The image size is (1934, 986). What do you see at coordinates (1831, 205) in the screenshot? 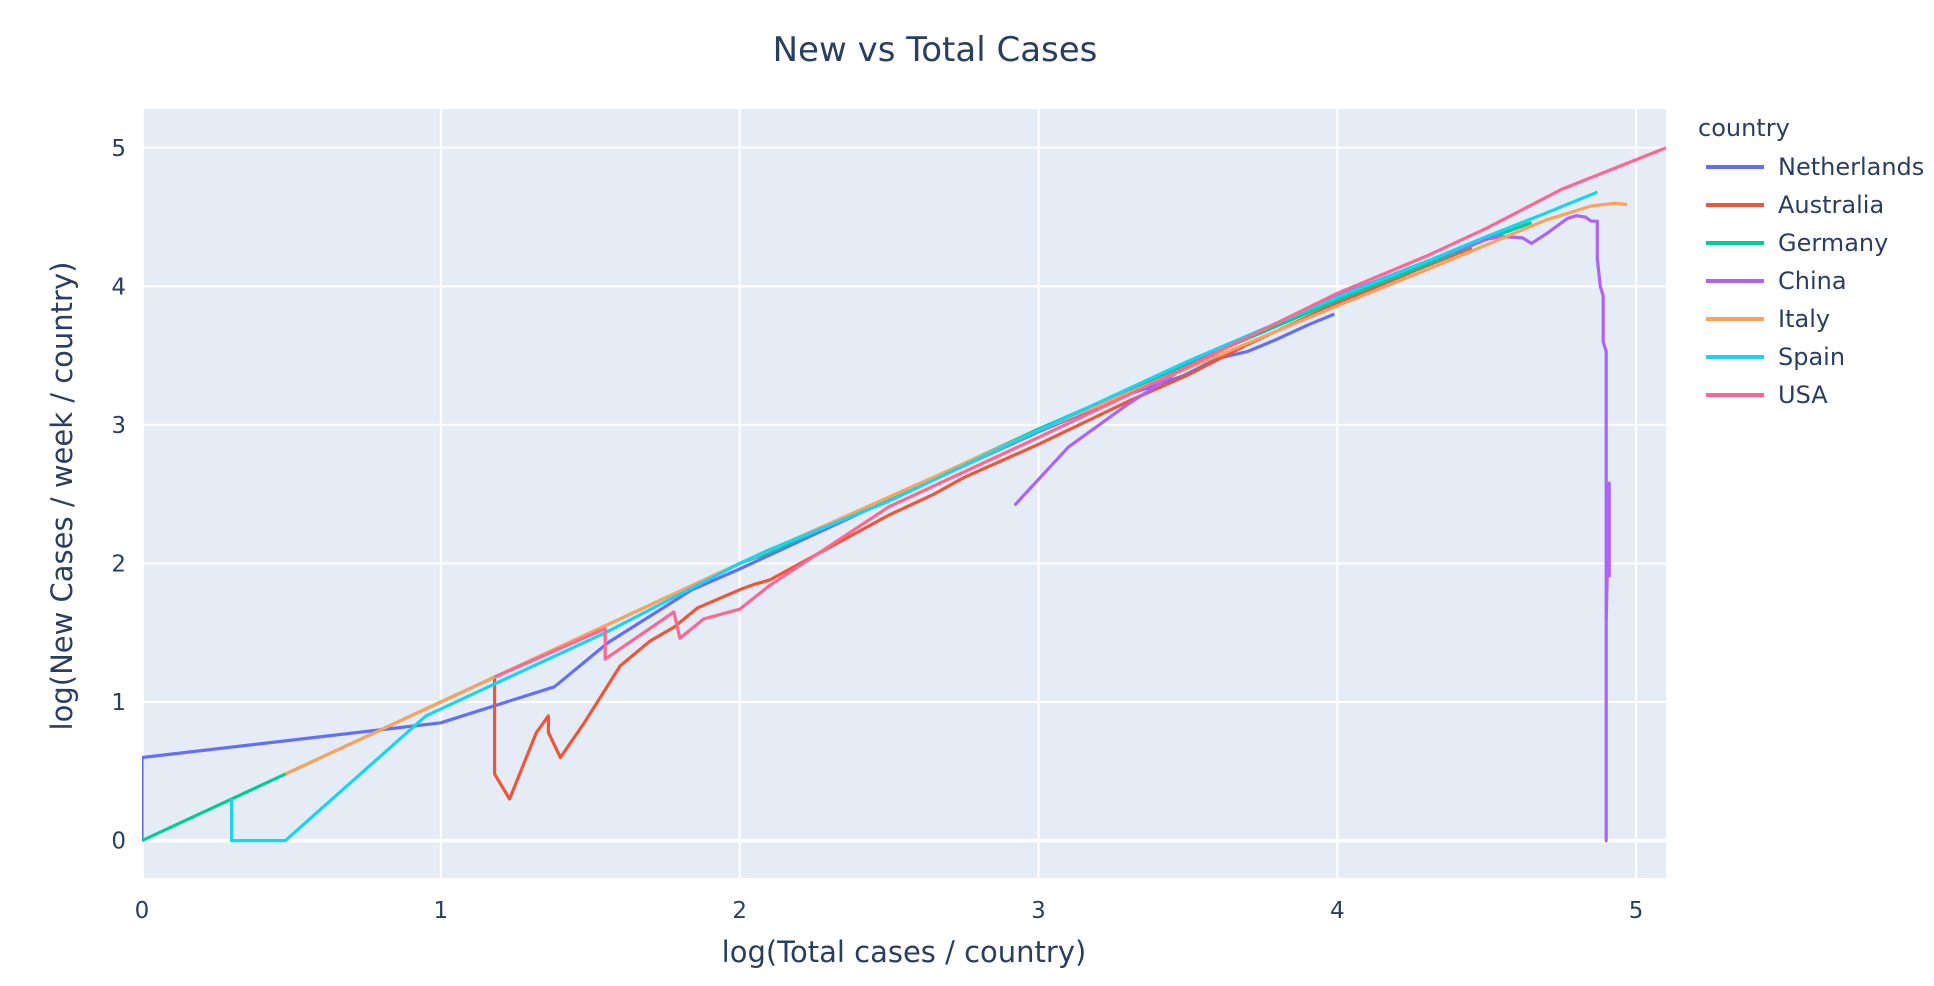
I see `legend-label: Australia` at bounding box center [1831, 205].